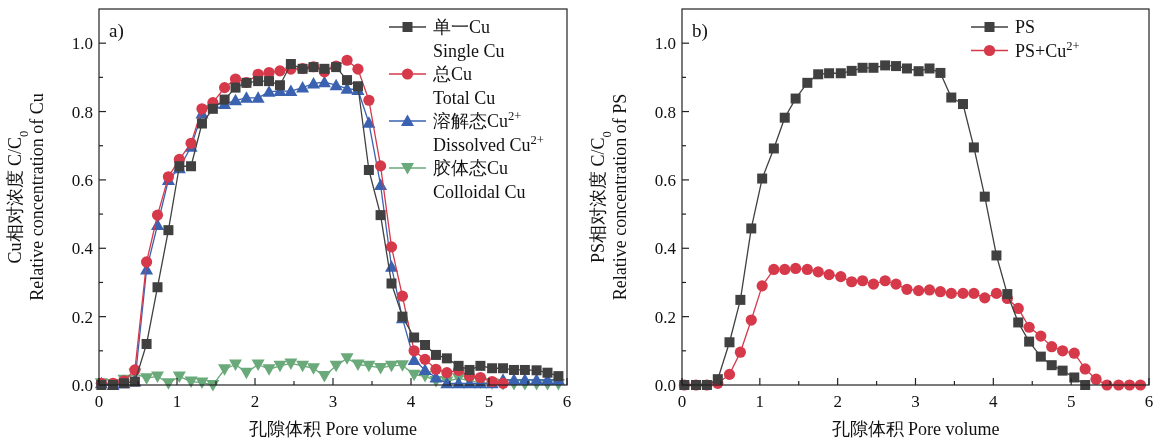  Describe the element at coordinates (488, 132) in the screenshot. I see `legend-label: 溶解态Cu$^{2+}$ Dissolved Cu$^{2+}$` at that location.